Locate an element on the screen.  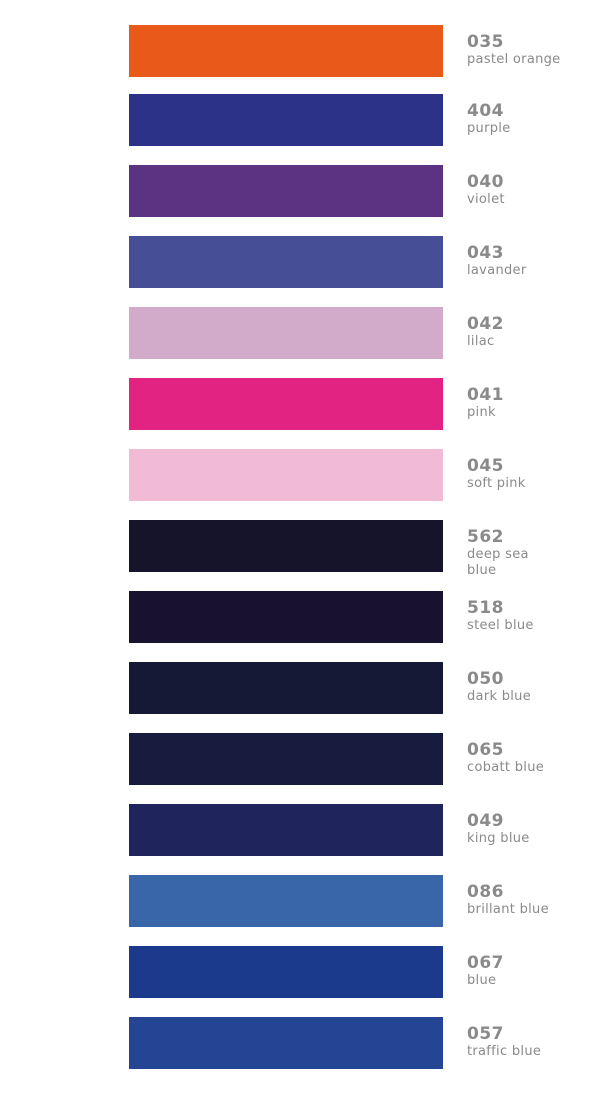
swatch-row-042: 042 lilac is located at coordinates (300, 342).